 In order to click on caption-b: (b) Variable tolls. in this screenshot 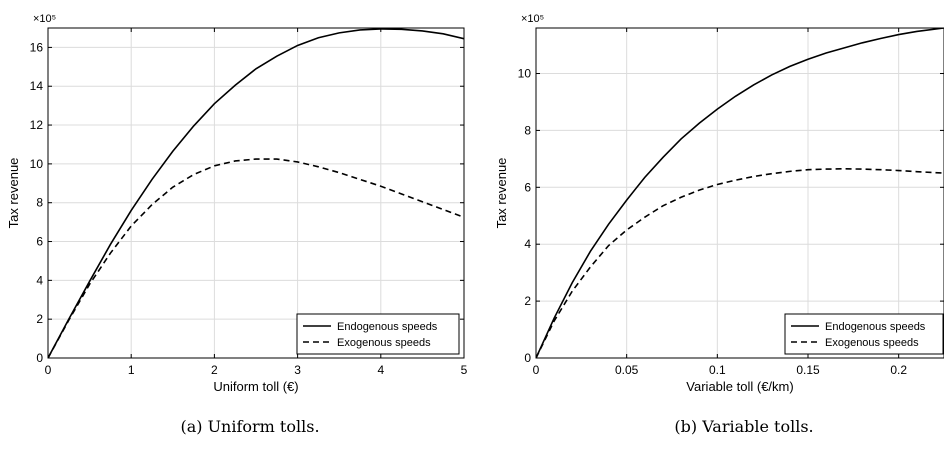, I will do `click(743, 426)`.